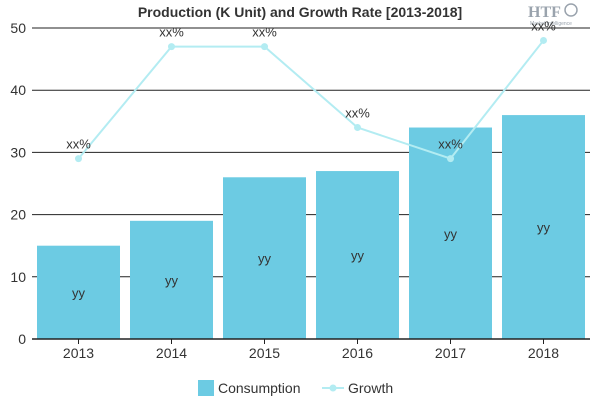 This screenshot has height=400, width=600. Describe the element at coordinates (18, 215) in the screenshot. I see `y-tick-label: 20` at that location.